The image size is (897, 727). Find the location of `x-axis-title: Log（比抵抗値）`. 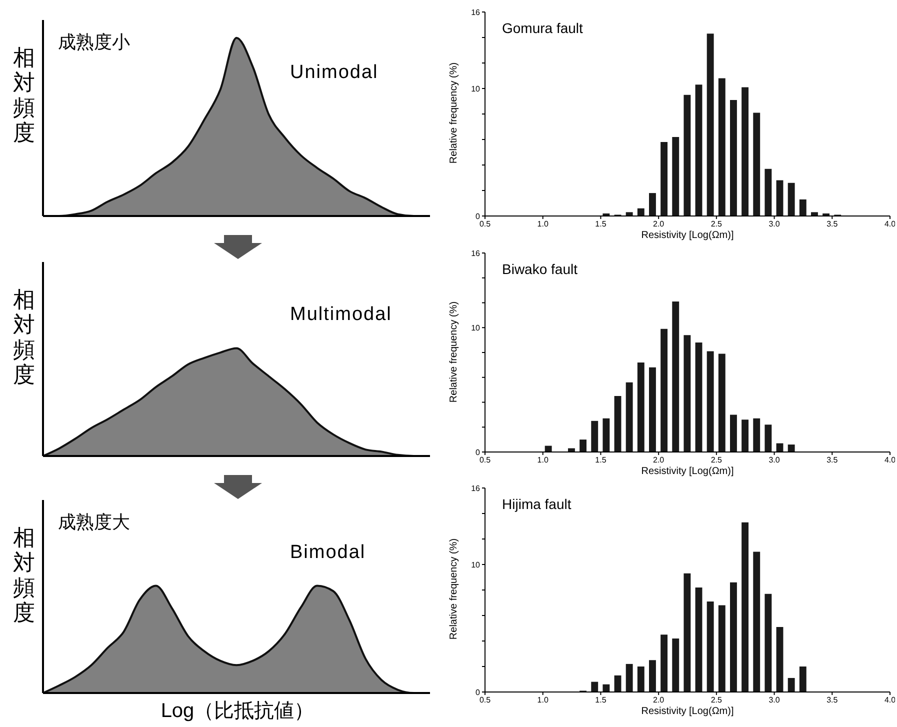

x-axis-title: Log（比抵抗値） is located at coordinates (238, 711).